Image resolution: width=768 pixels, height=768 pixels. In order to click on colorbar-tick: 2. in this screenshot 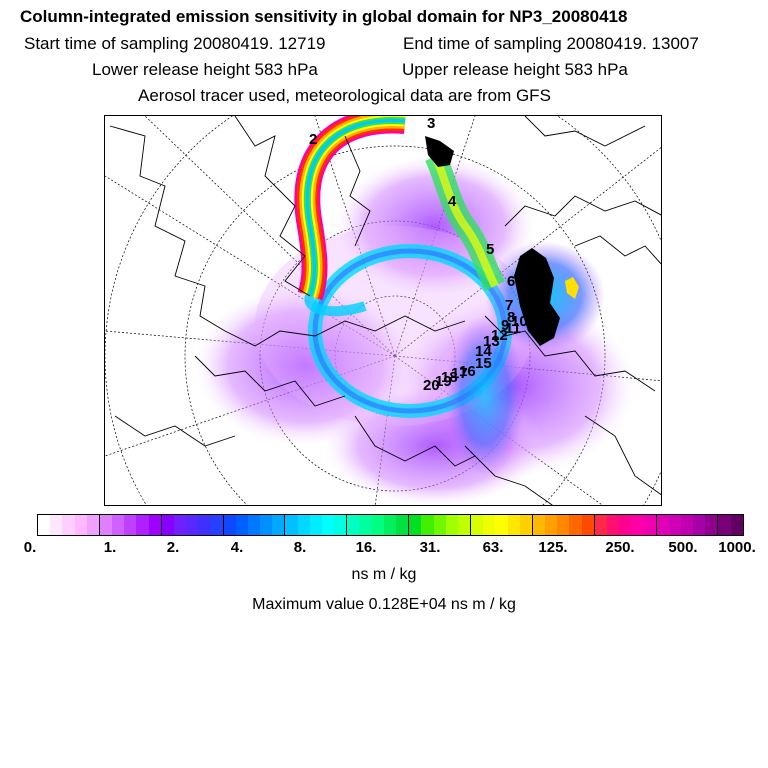, I will do `click(173, 547)`.